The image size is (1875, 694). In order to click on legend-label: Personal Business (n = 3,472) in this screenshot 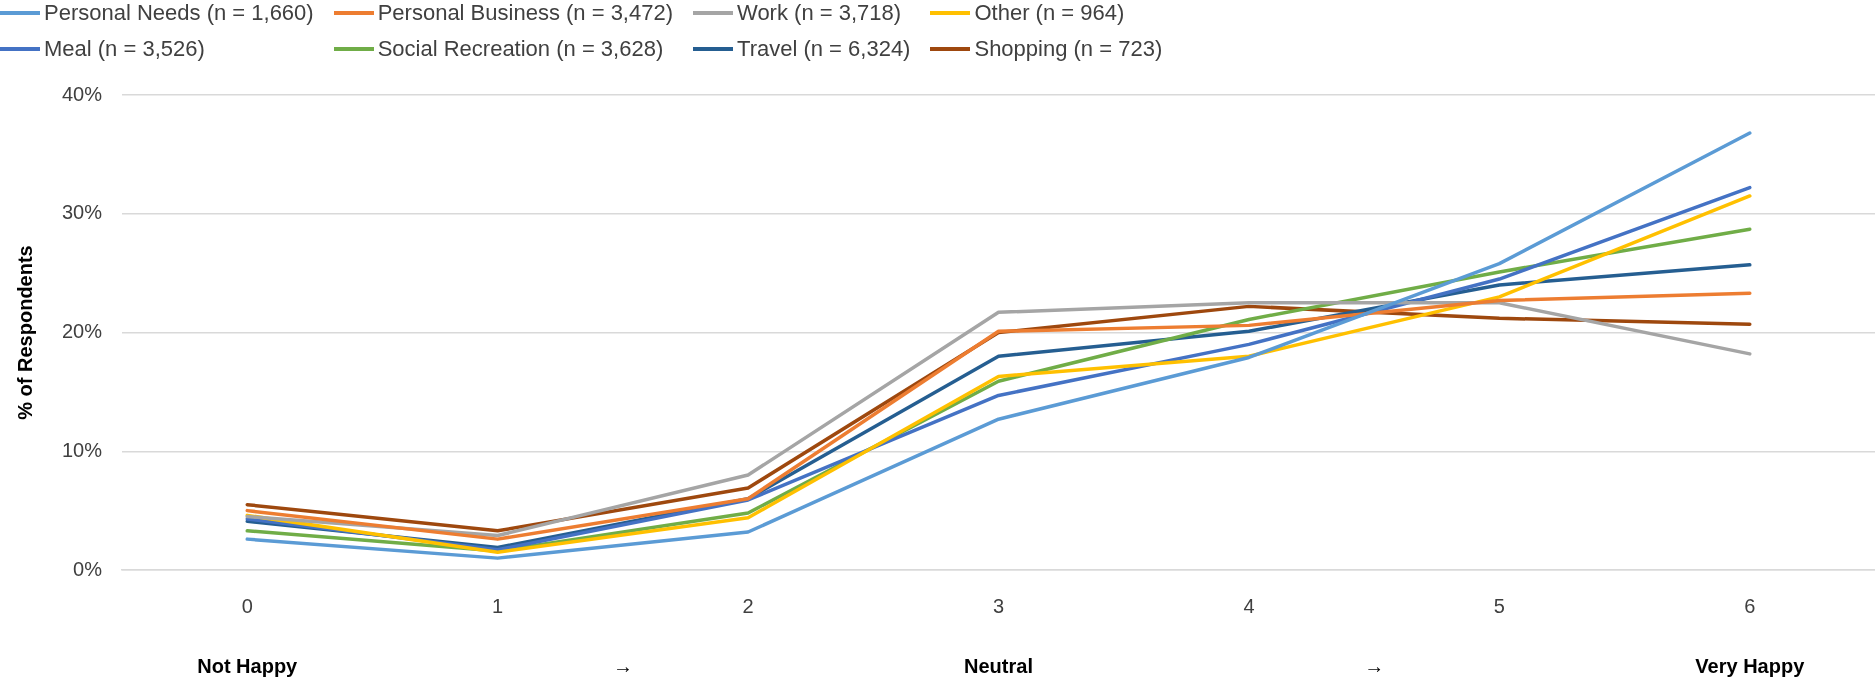, I will do `click(525, 13)`.